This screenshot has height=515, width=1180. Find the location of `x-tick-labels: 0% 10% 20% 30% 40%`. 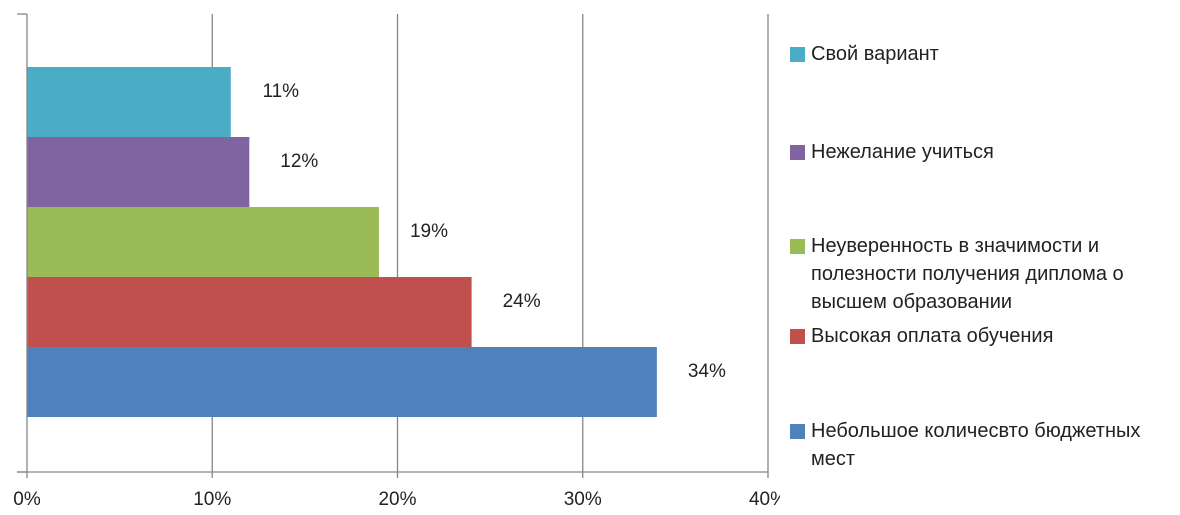

x-tick-labels: 0% 10% 20% 30% 40% is located at coordinates (396, 491).